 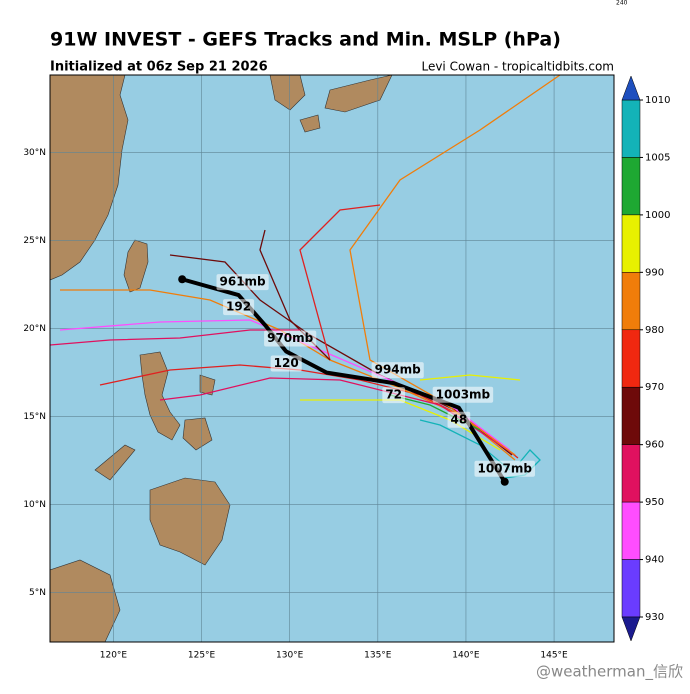 What do you see at coordinates (290, 656) in the screenshot?
I see `x-tick-label: 130°E` at bounding box center [290, 656].